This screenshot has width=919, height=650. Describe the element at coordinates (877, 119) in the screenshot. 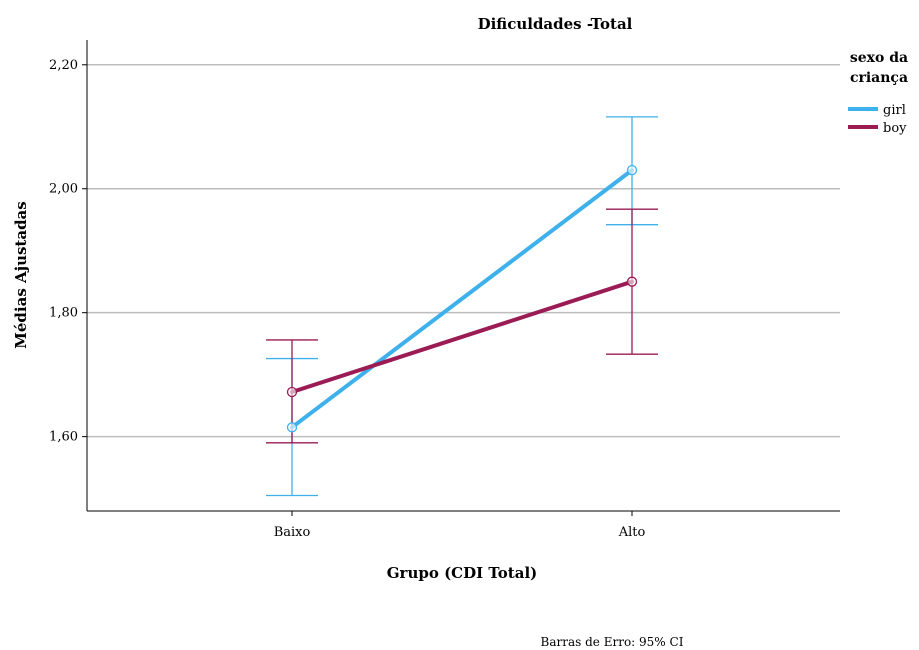

I see `legend-items: girl boy` at that location.